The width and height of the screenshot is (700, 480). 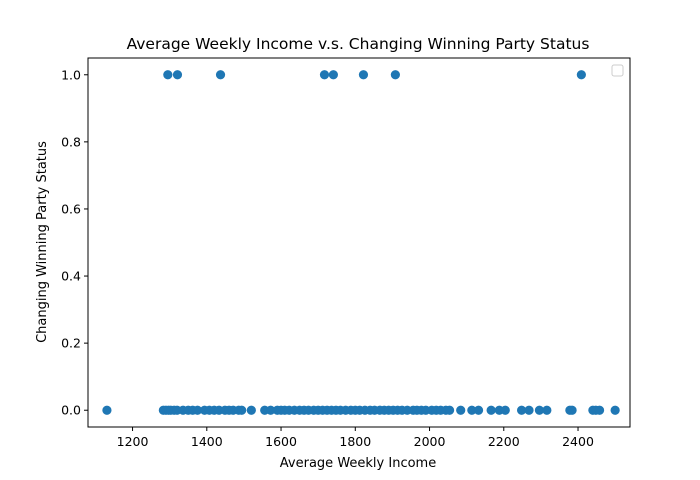 I want to click on y-tick-label: 1.0, so click(x=71, y=74).